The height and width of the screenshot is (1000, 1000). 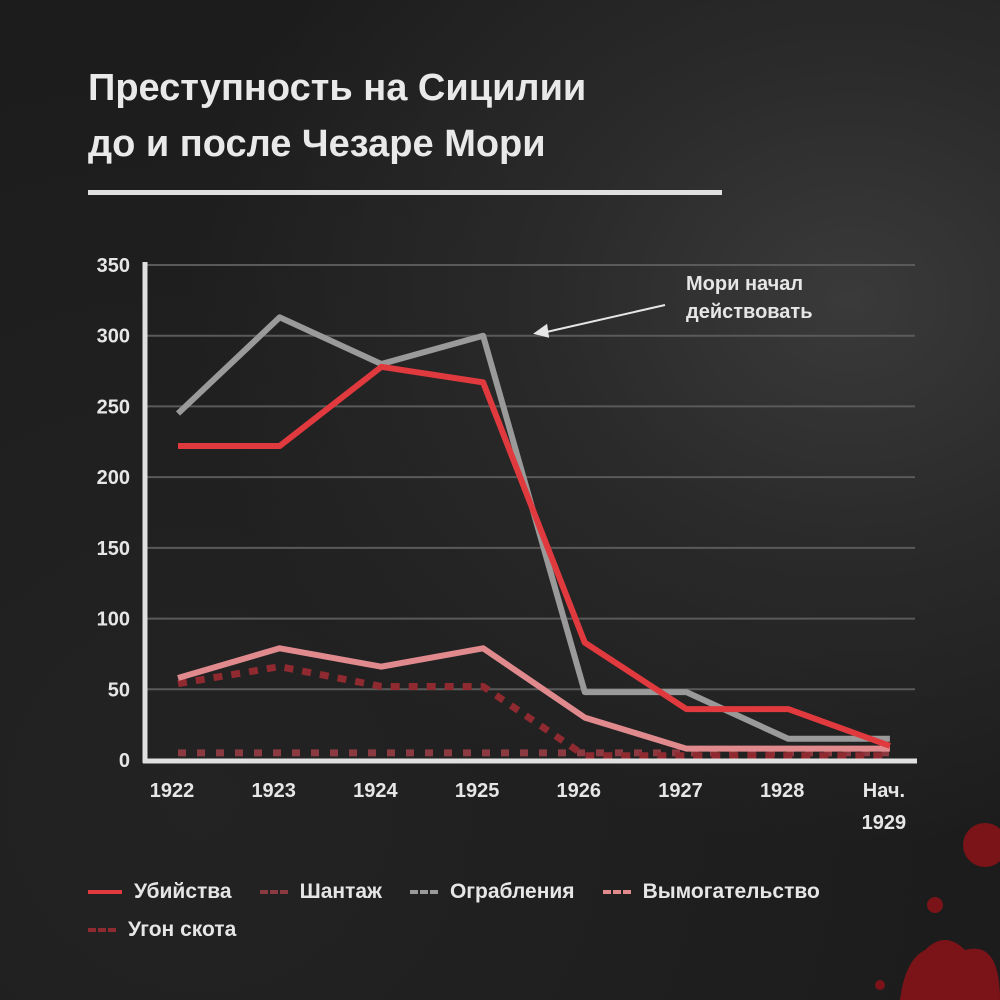 I want to click on y-tick-label: 100, so click(x=113, y=620).